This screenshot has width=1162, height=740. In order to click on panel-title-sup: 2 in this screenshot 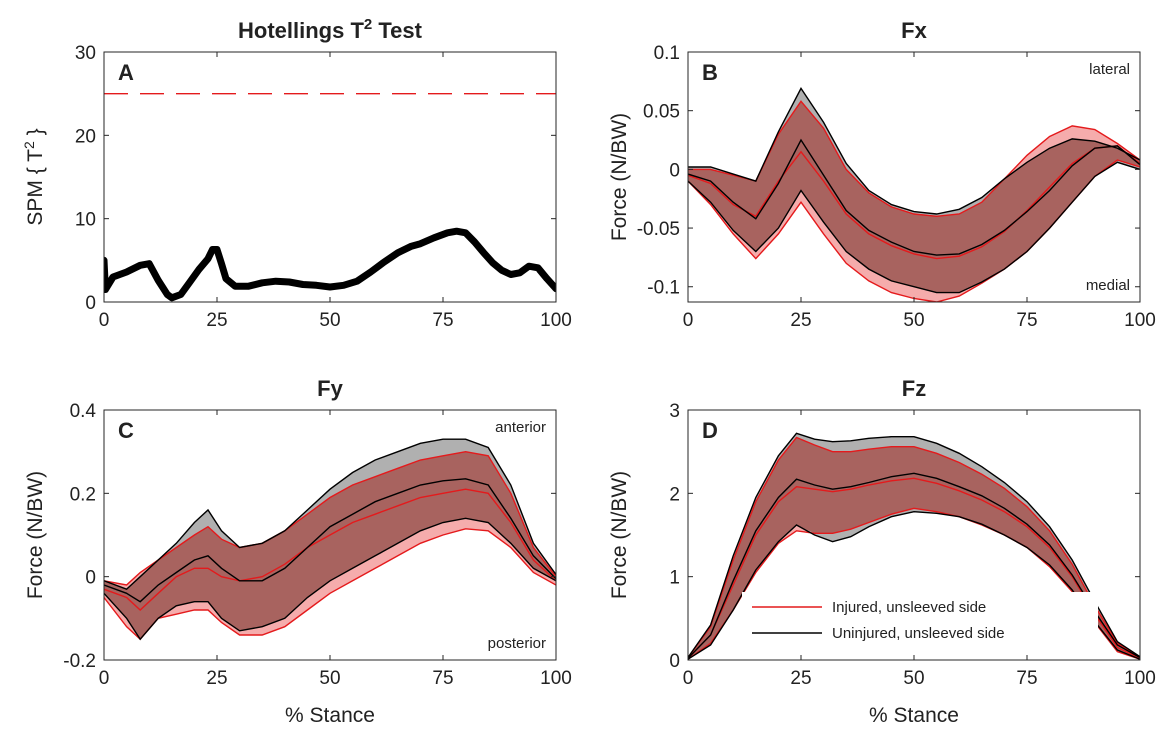, I will do `click(368, 24)`.